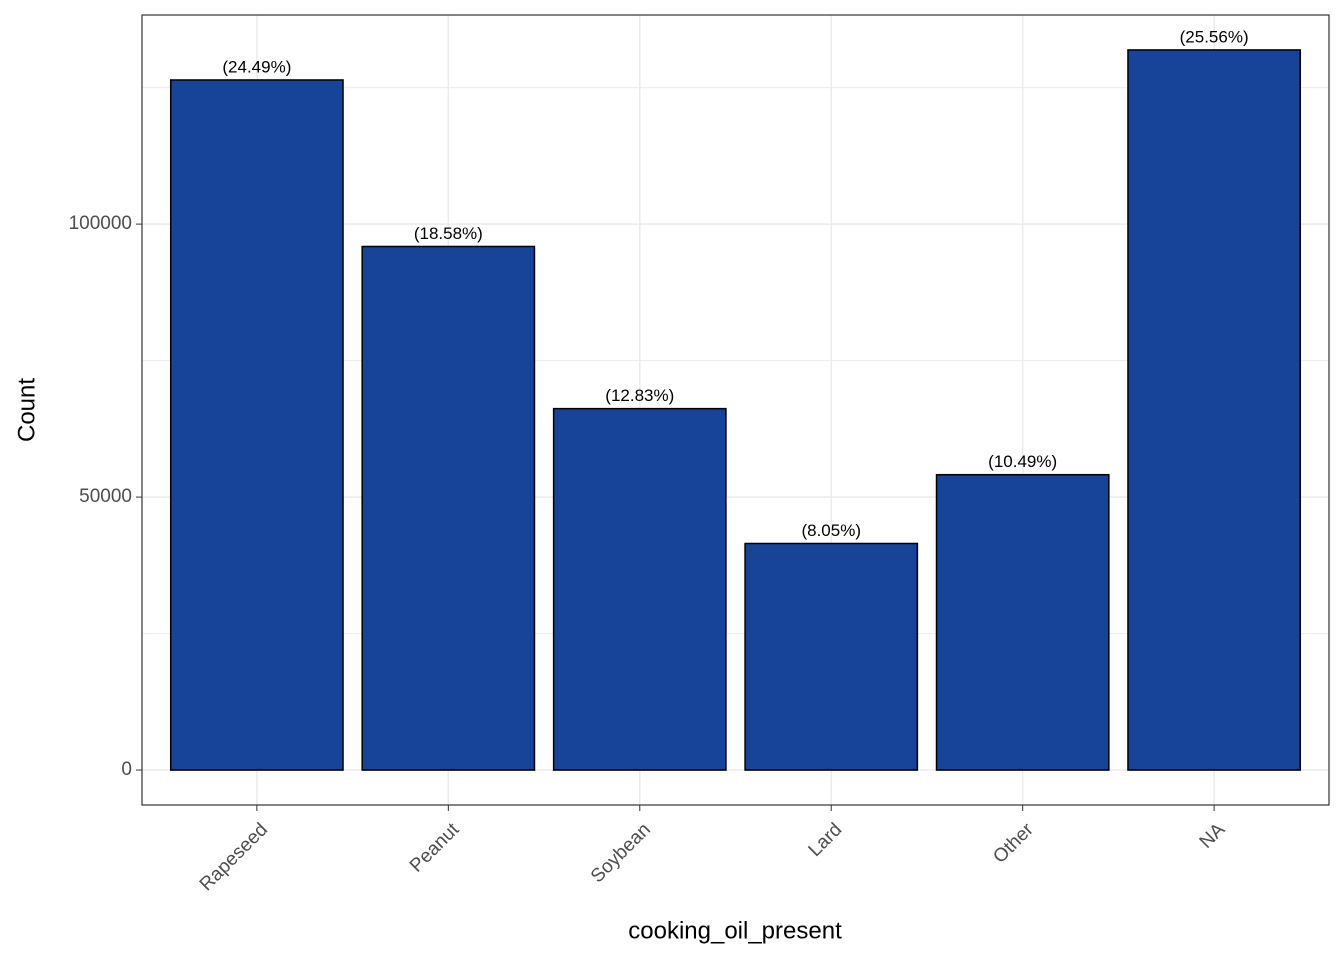 This screenshot has height=960, width=1344. I want to click on y-tick-label: 50000, so click(105, 496).